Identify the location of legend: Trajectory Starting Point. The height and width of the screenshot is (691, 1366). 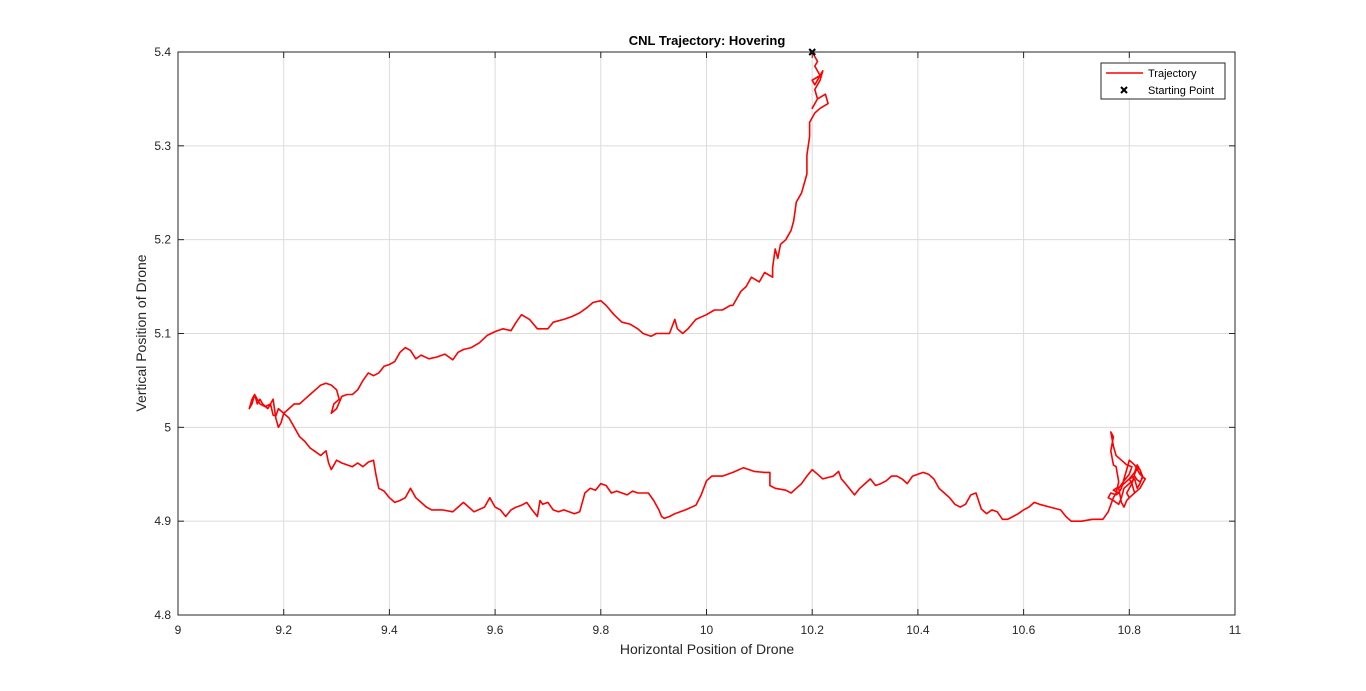
(1163, 81).